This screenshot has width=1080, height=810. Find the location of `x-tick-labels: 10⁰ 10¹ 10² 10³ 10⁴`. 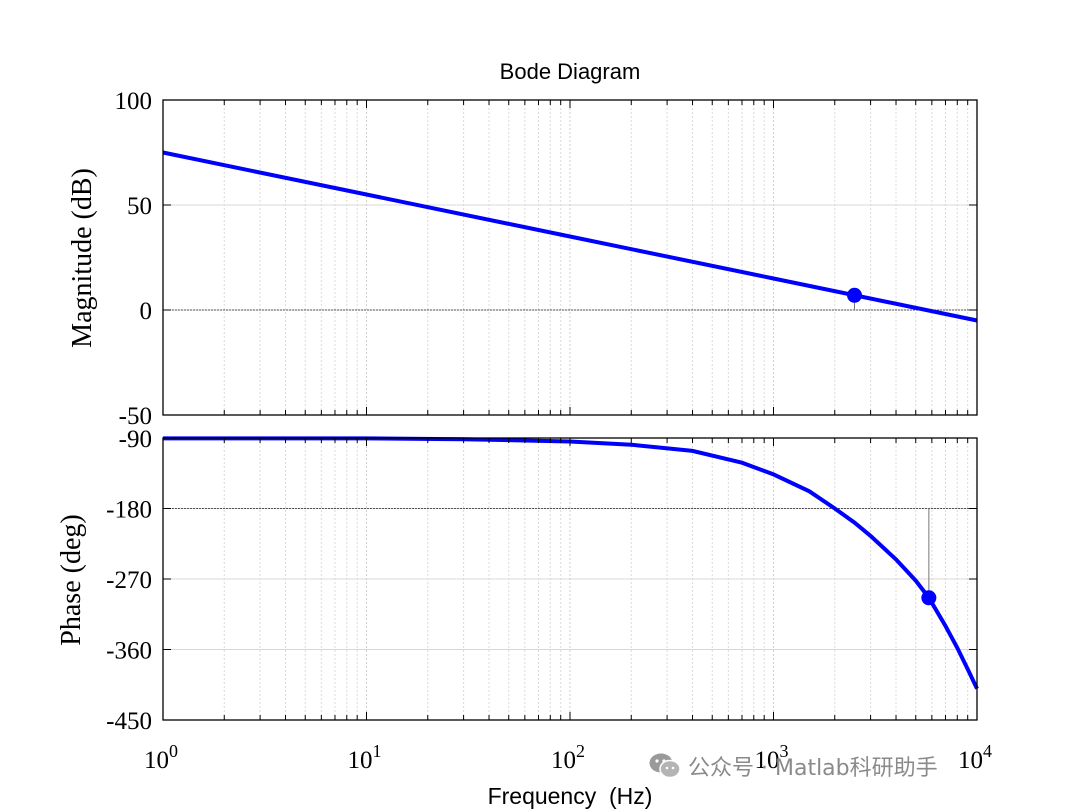

x-tick-labels: 10⁰ 10¹ 10² 10³ 10⁴ is located at coordinates (568, 757).